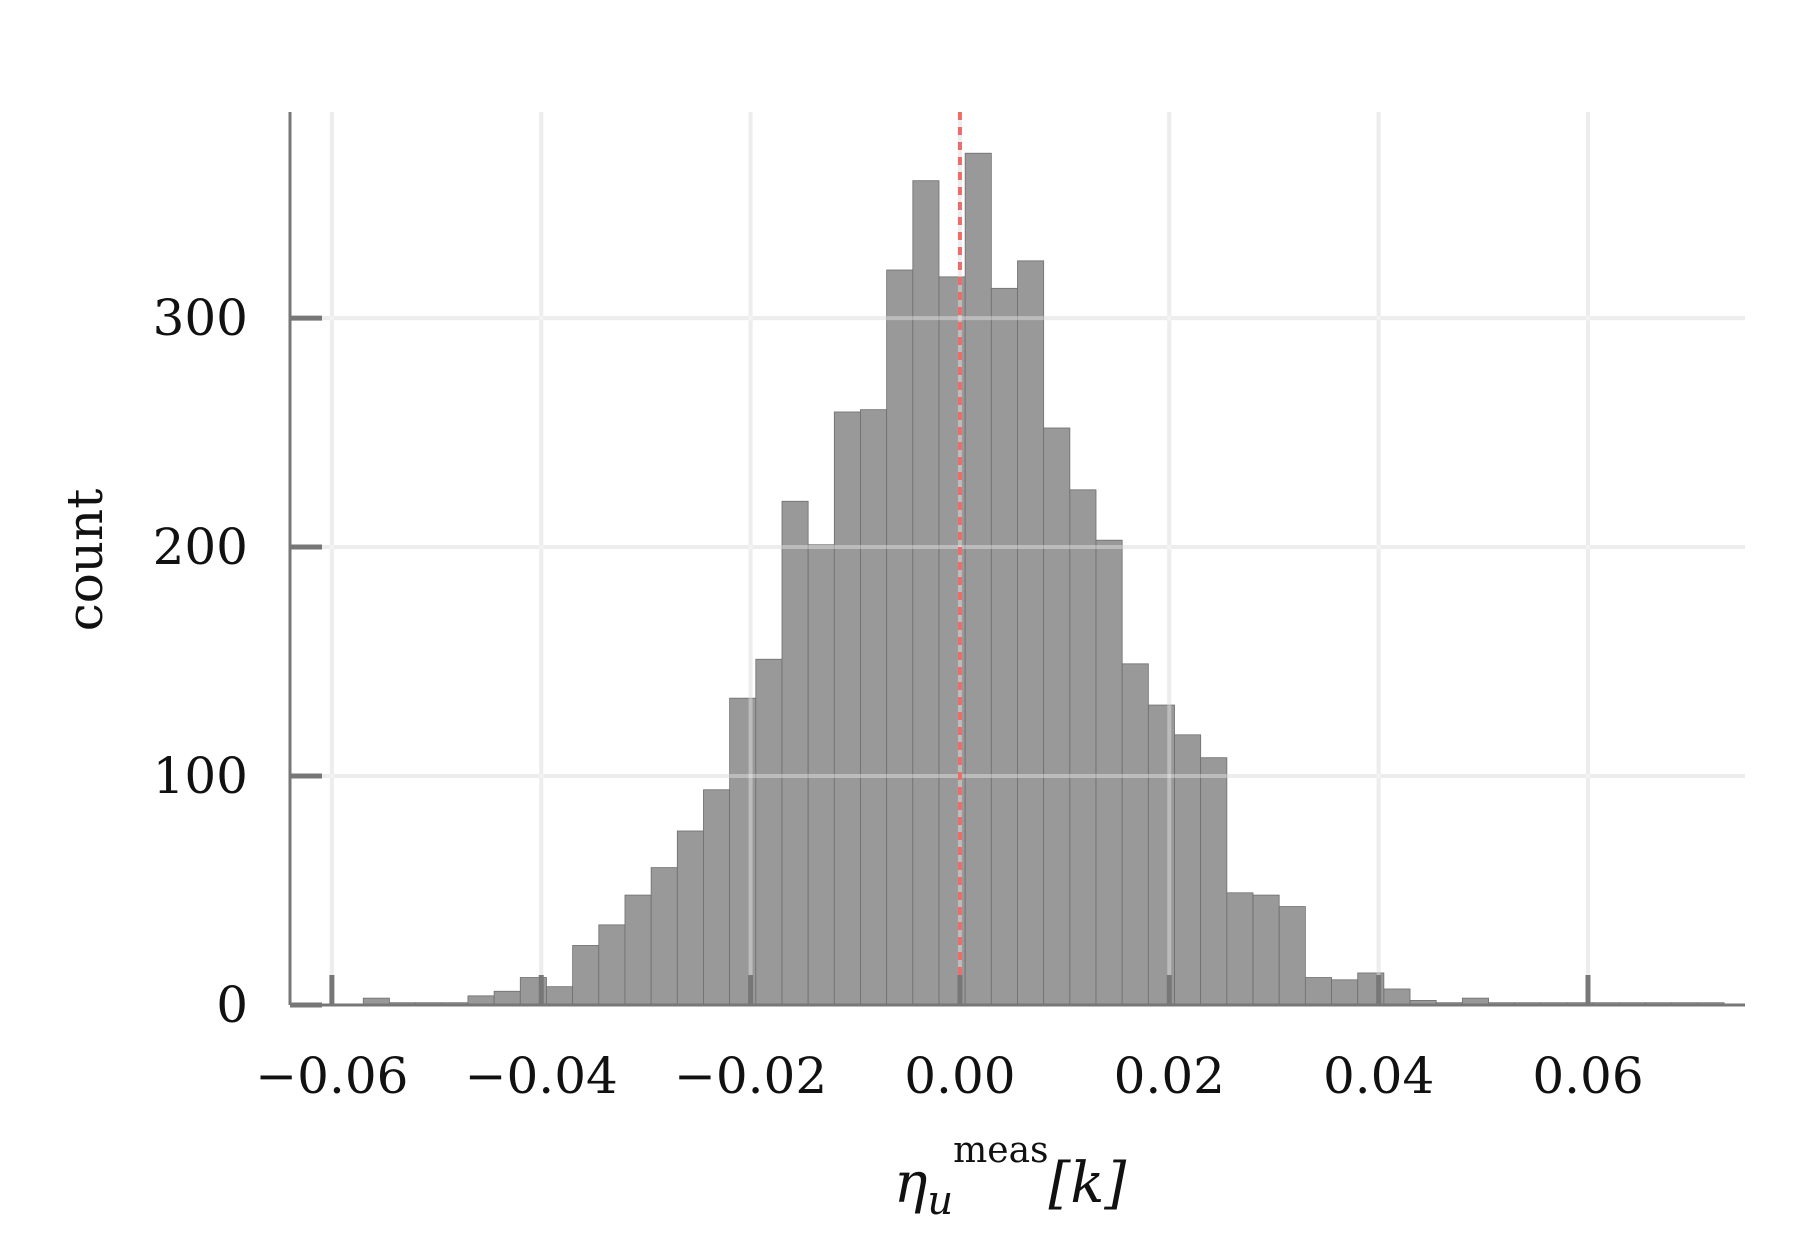 The height and width of the screenshot is (1259, 1797). Describe the element at coordinates (200, 776) in the screenshot. I see `y-tick-label: 100` at that location.